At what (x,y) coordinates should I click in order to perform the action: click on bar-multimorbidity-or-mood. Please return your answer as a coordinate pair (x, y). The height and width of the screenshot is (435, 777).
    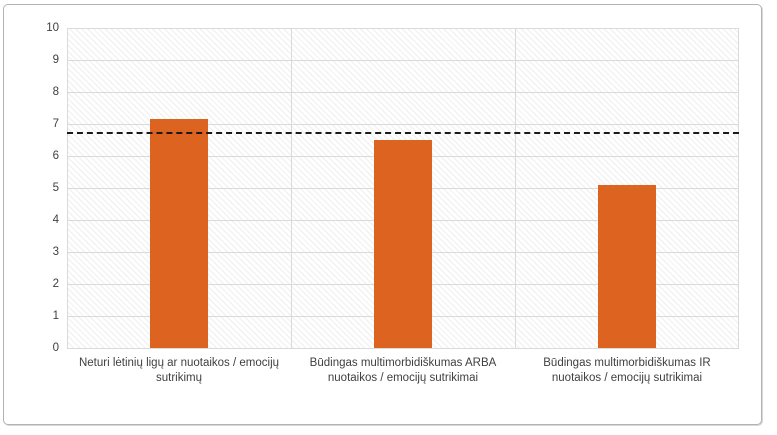
    Looking at the image, I should click on (403, 244).